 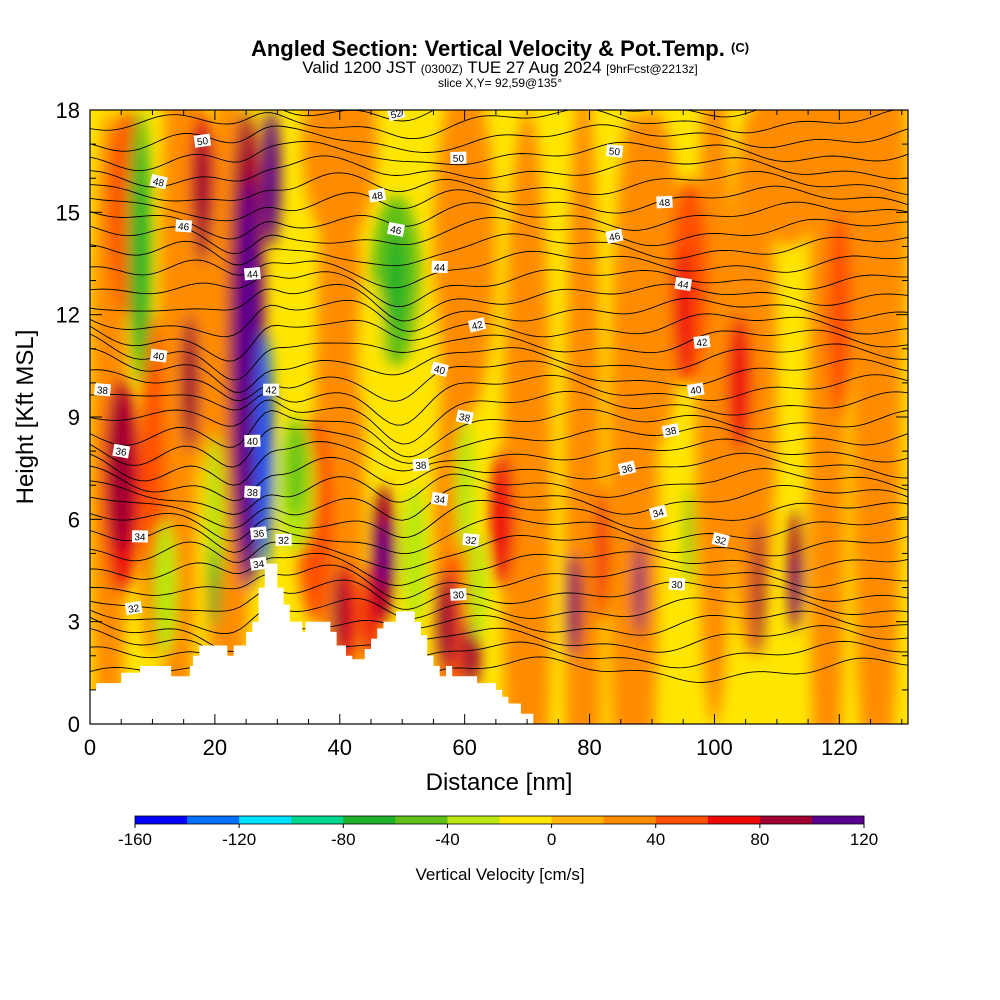 I want to click on y-tick-label: 9, so click(x=74, y=417).